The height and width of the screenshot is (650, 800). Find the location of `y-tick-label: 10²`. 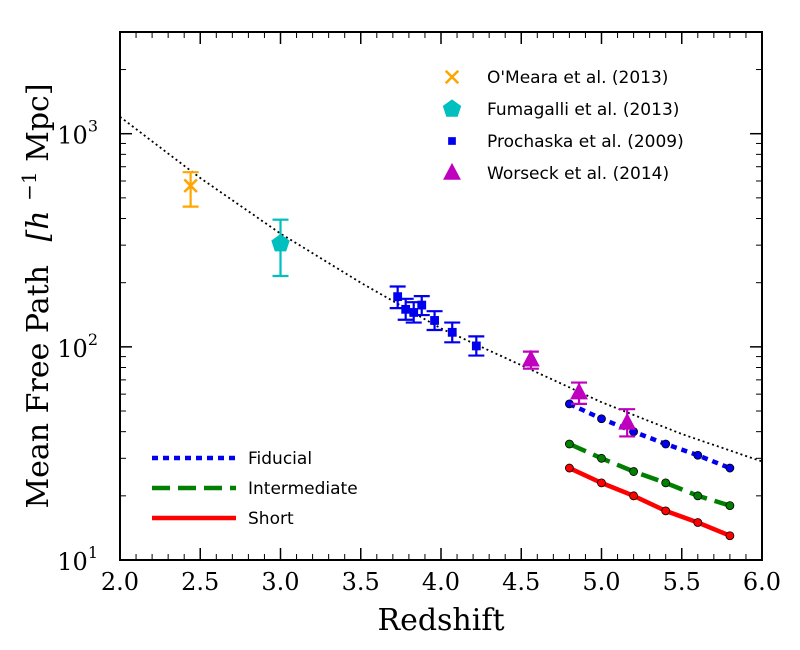

y-tick-label: 10² is located at coordinates (77, 346).